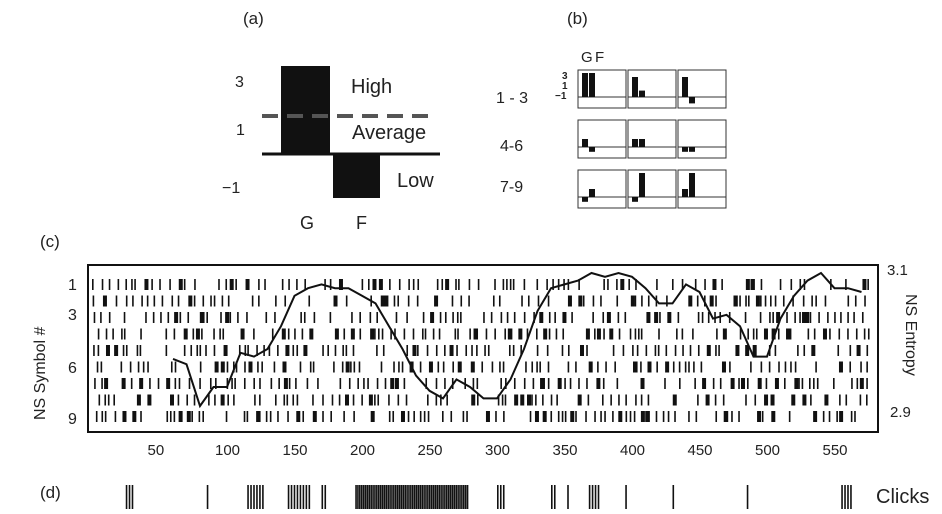 The height and width of the screenshot is (514, 942). What do you see at coordinates (50, 241) in the screenshot?
I see `panel-c-label: (c)` at bounding box center [50, 241].